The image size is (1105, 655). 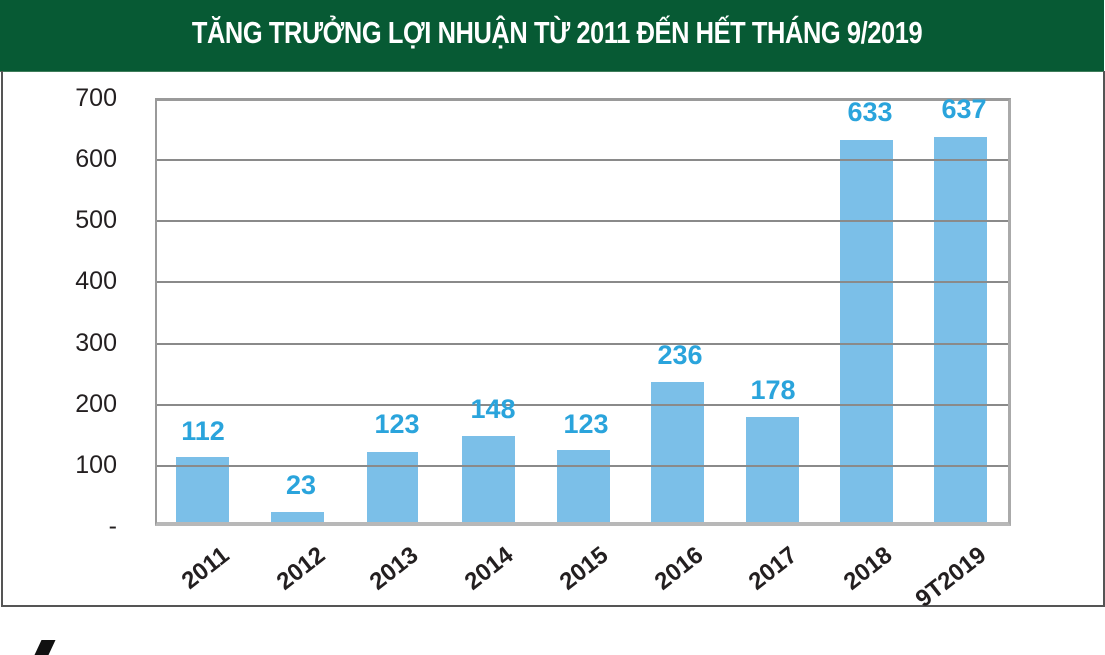 What do you see at coordinates (203, 431) in the screenshot?
I see `value-label-2011: 112` at bounding box center [203, 431].